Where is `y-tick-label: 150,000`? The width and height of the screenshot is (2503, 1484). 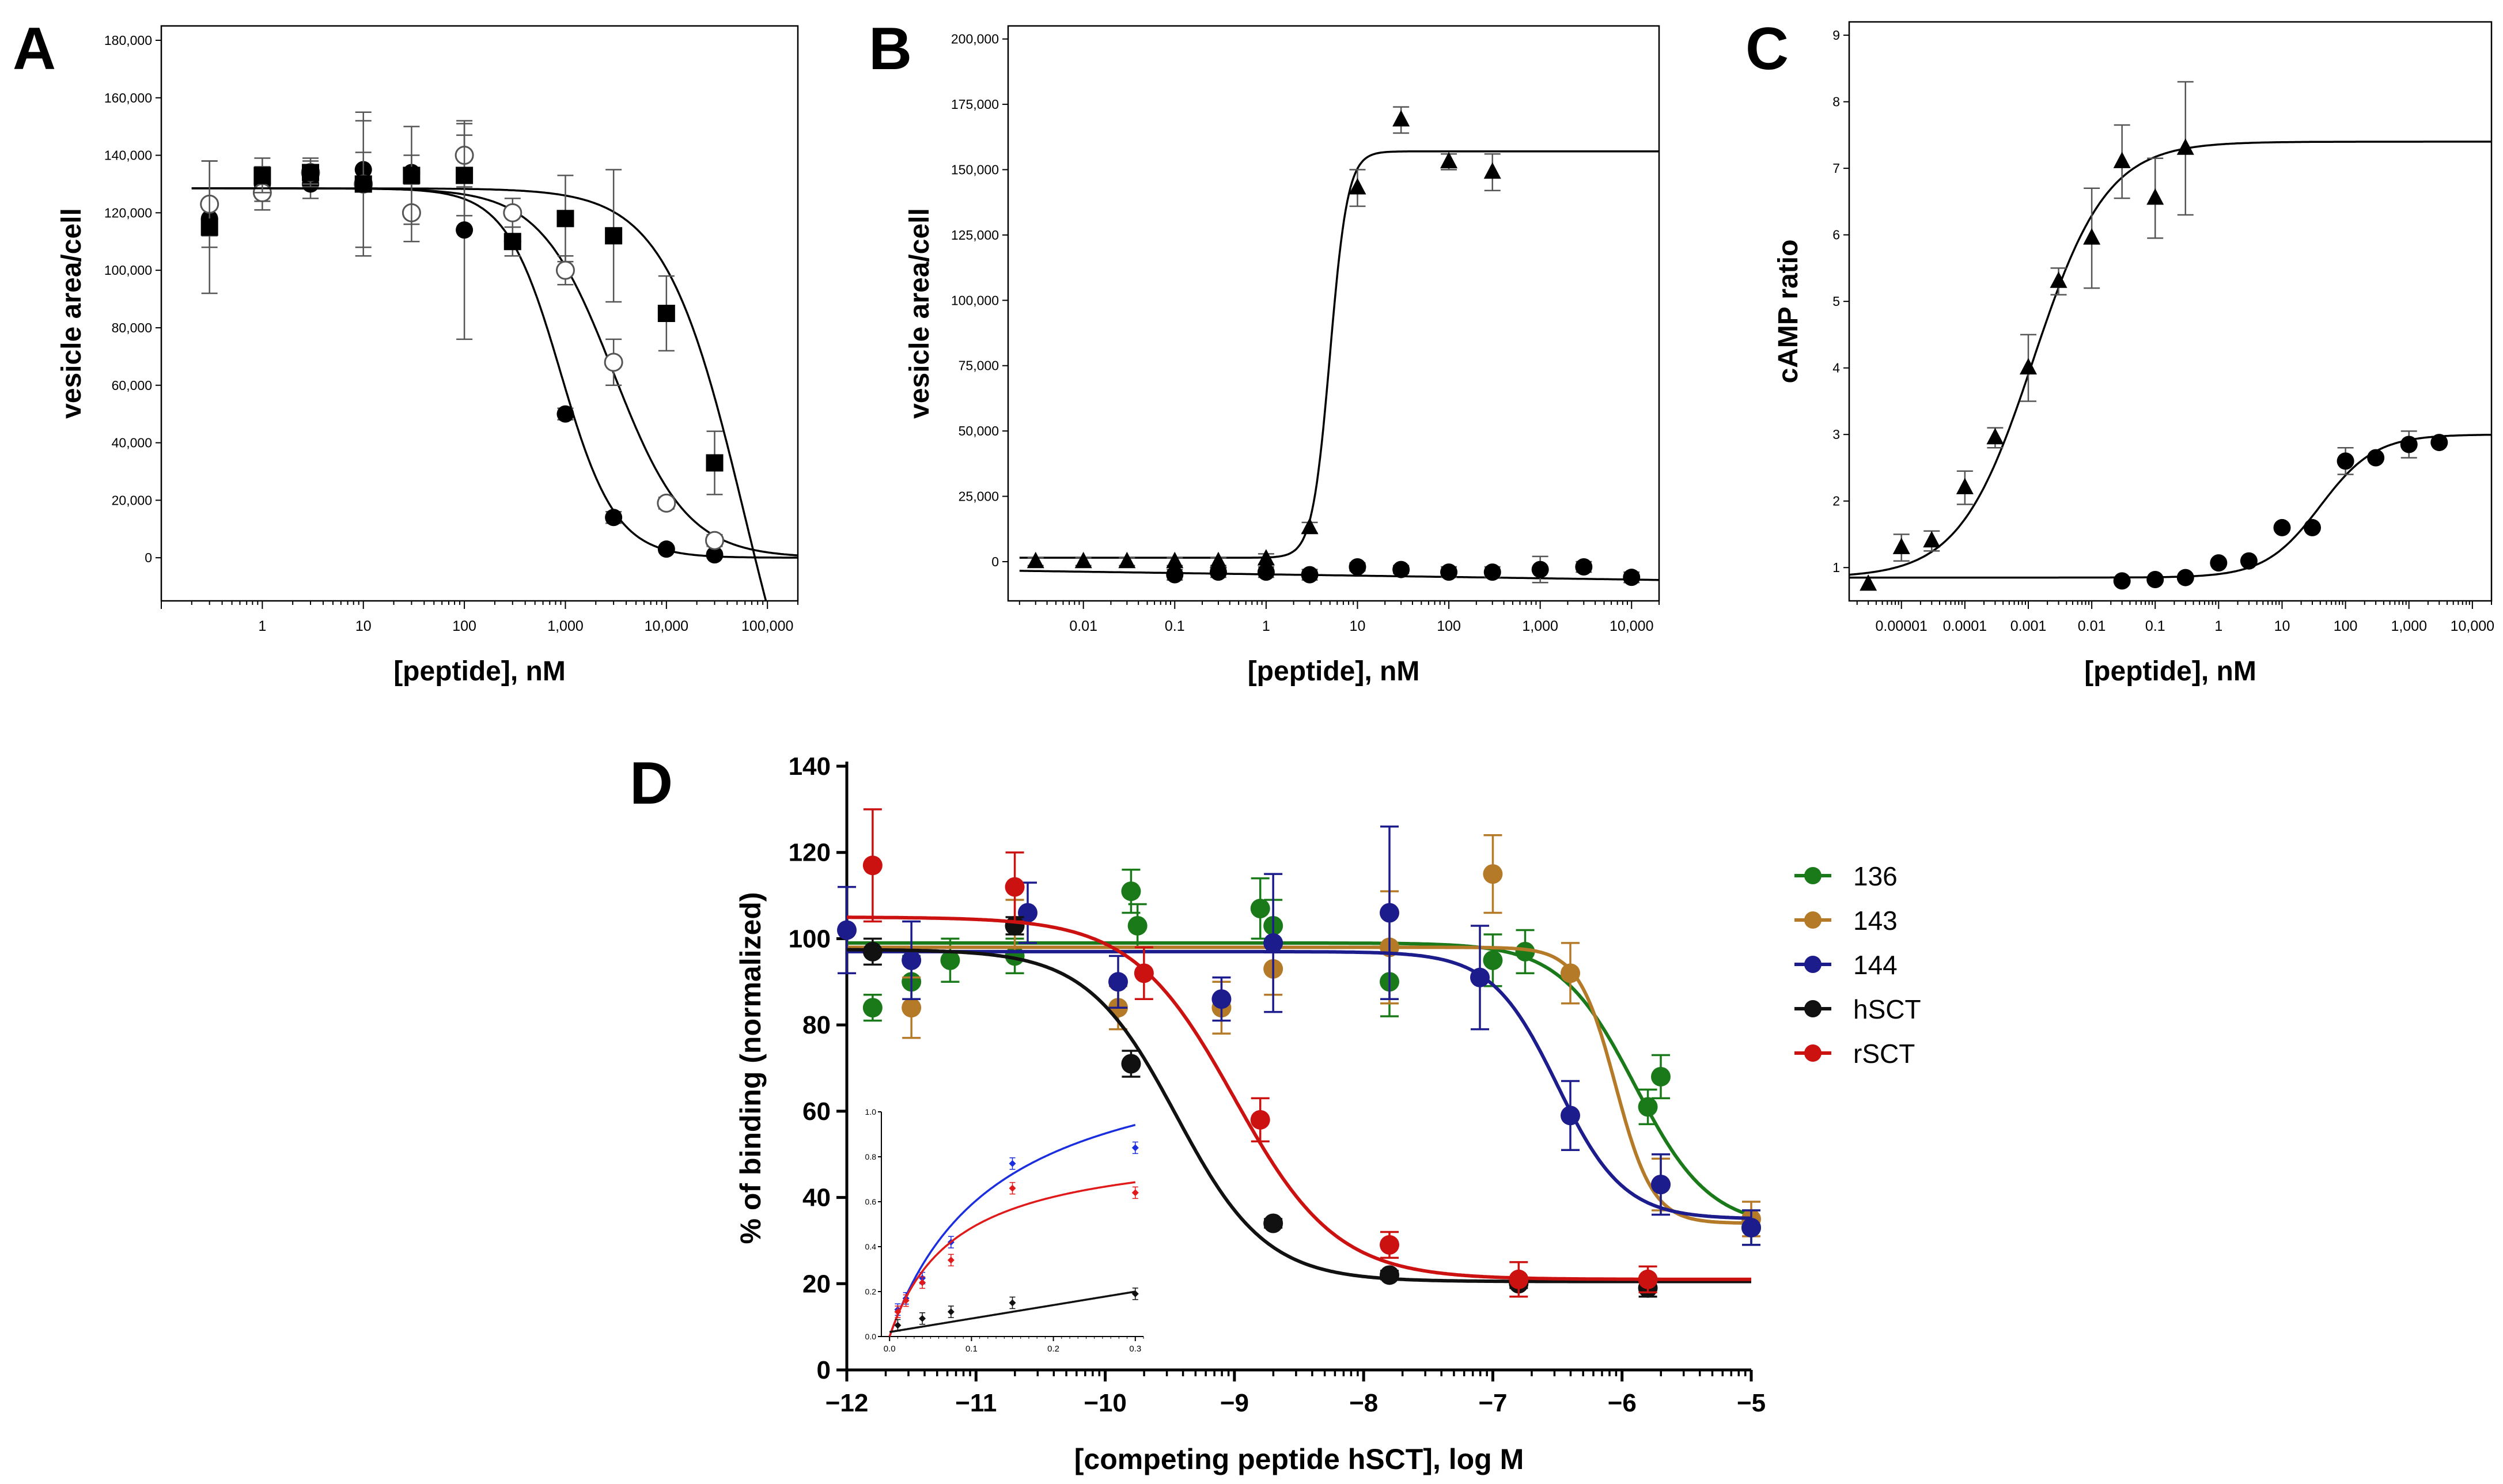 y-tick-label: 150,000 is located at coordinates (975, 169).